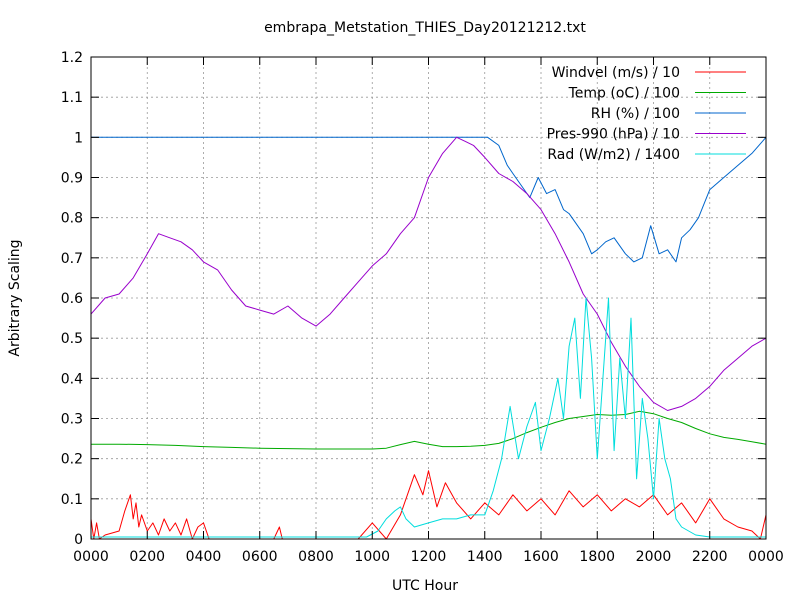  I want to click on x-tick-label: 1800, so click(597, 557).